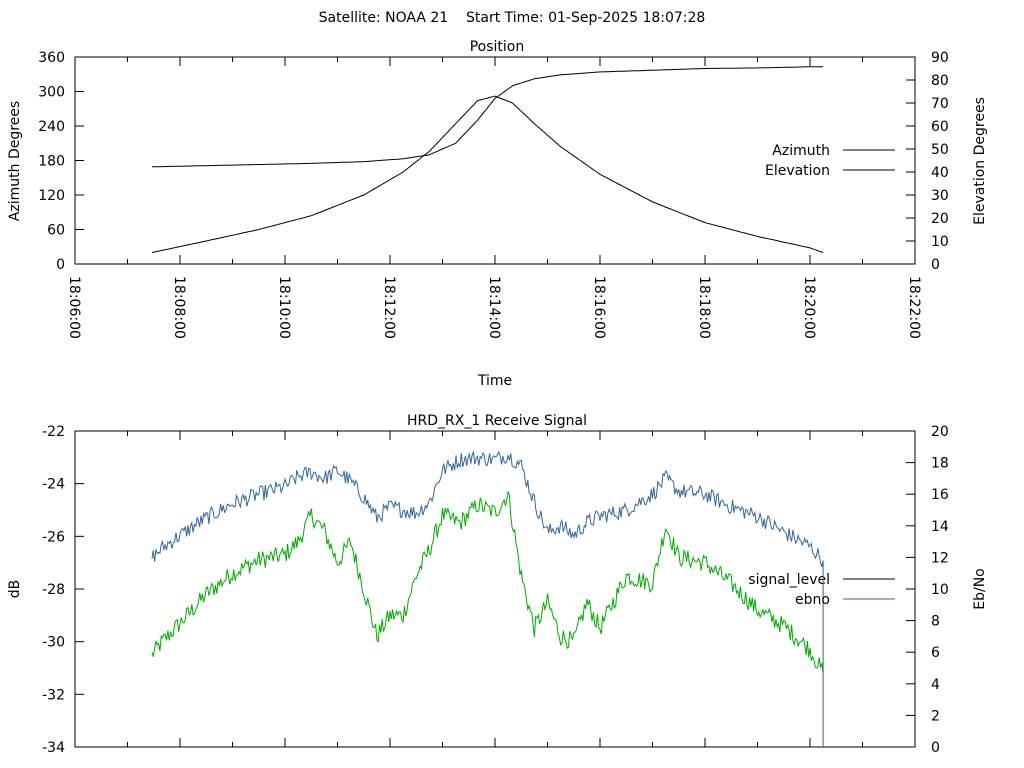 The image size is (1024, 768). I want to click on y2-tick-label: 16, so click(940, 495).